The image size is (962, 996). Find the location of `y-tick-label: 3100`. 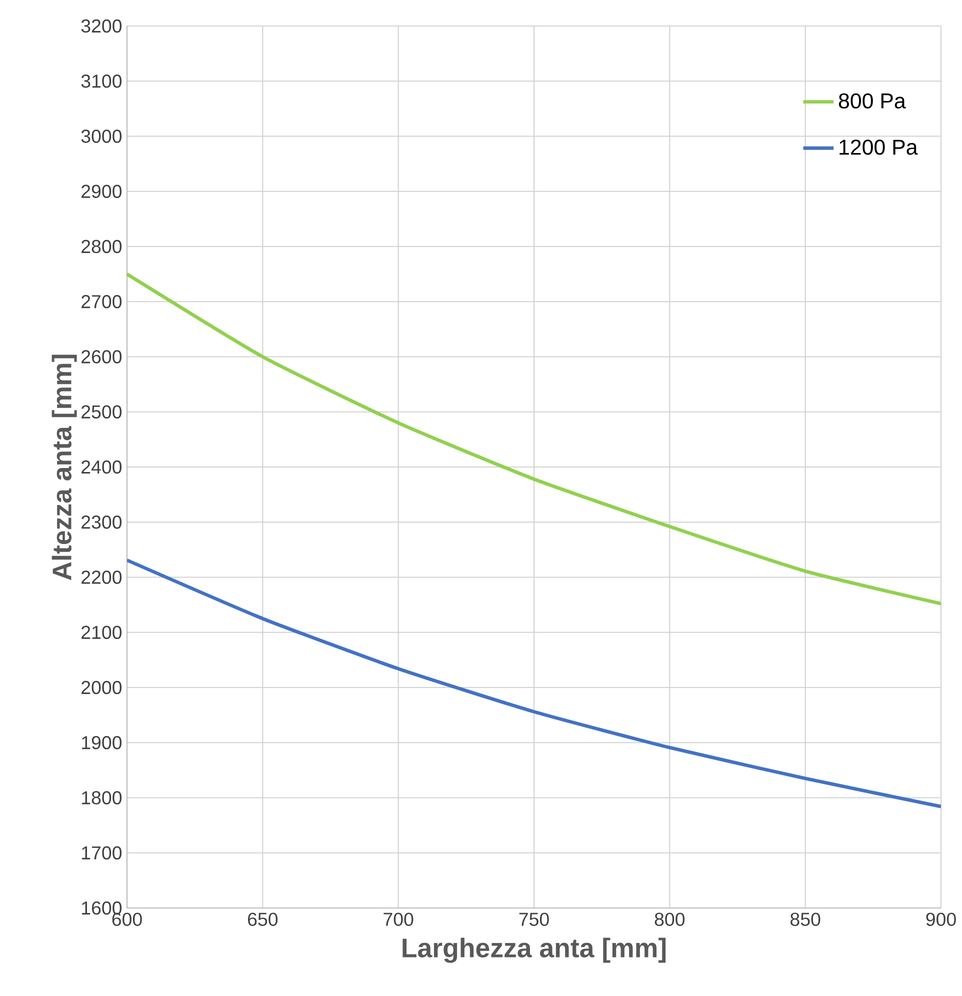

y-tick-label: 3100 is located at coordinates (101, 81).